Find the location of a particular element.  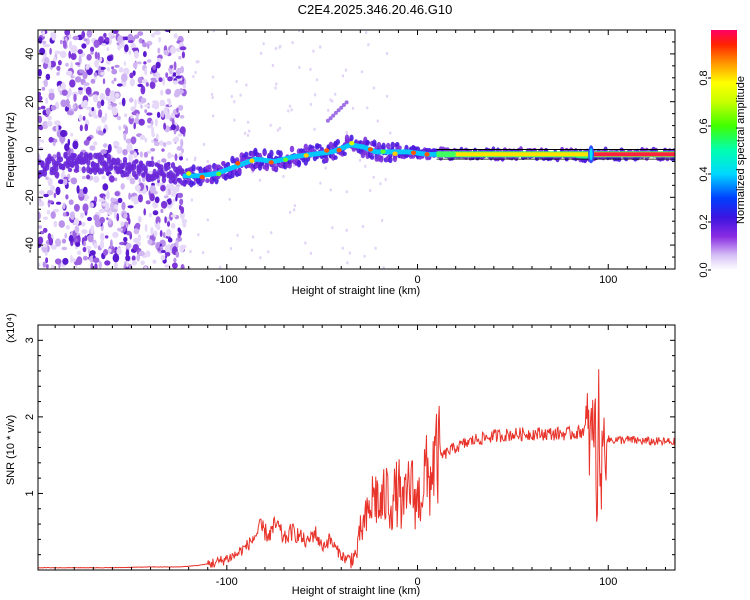

y-tick-label: 2 is located at coordinates (30, 417).